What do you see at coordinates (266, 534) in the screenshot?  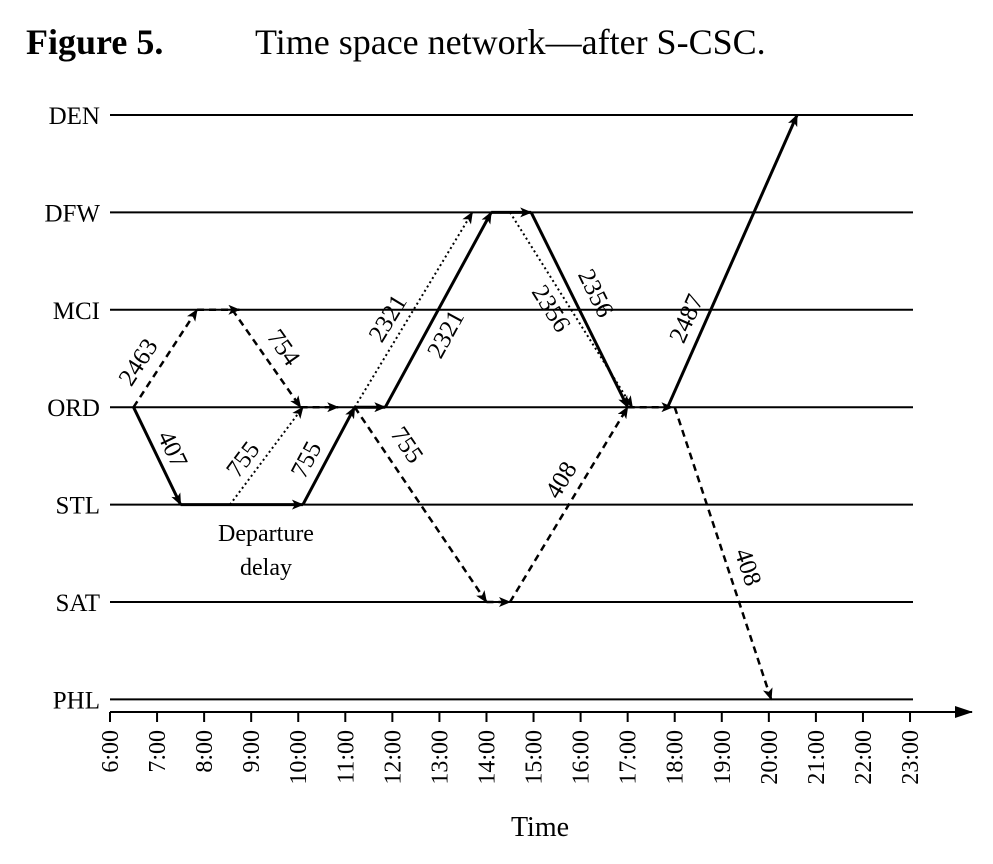 I see `departure-delay-line-1: Departure` at bounding box center [266, 534].